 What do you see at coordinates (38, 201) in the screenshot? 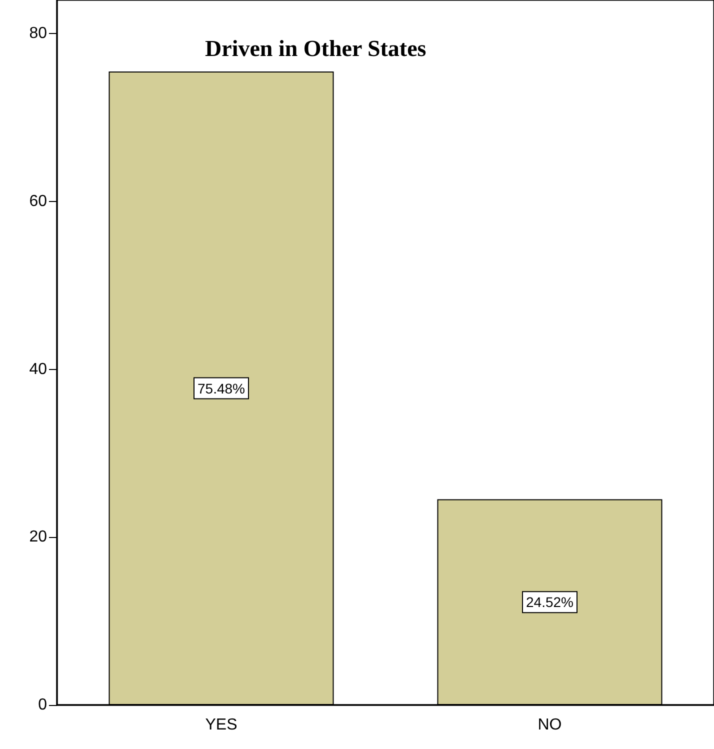
I see `y-tick-label: 60` at bounding box center [38, 201].